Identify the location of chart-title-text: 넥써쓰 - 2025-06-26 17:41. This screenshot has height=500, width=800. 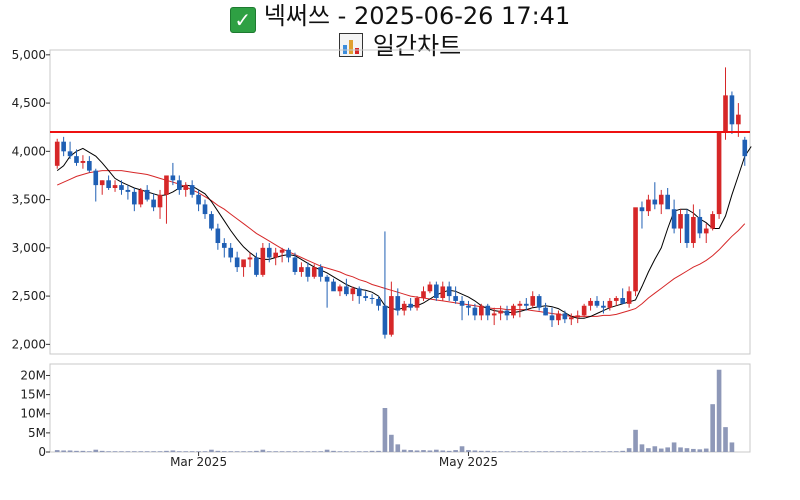
(417, 16).